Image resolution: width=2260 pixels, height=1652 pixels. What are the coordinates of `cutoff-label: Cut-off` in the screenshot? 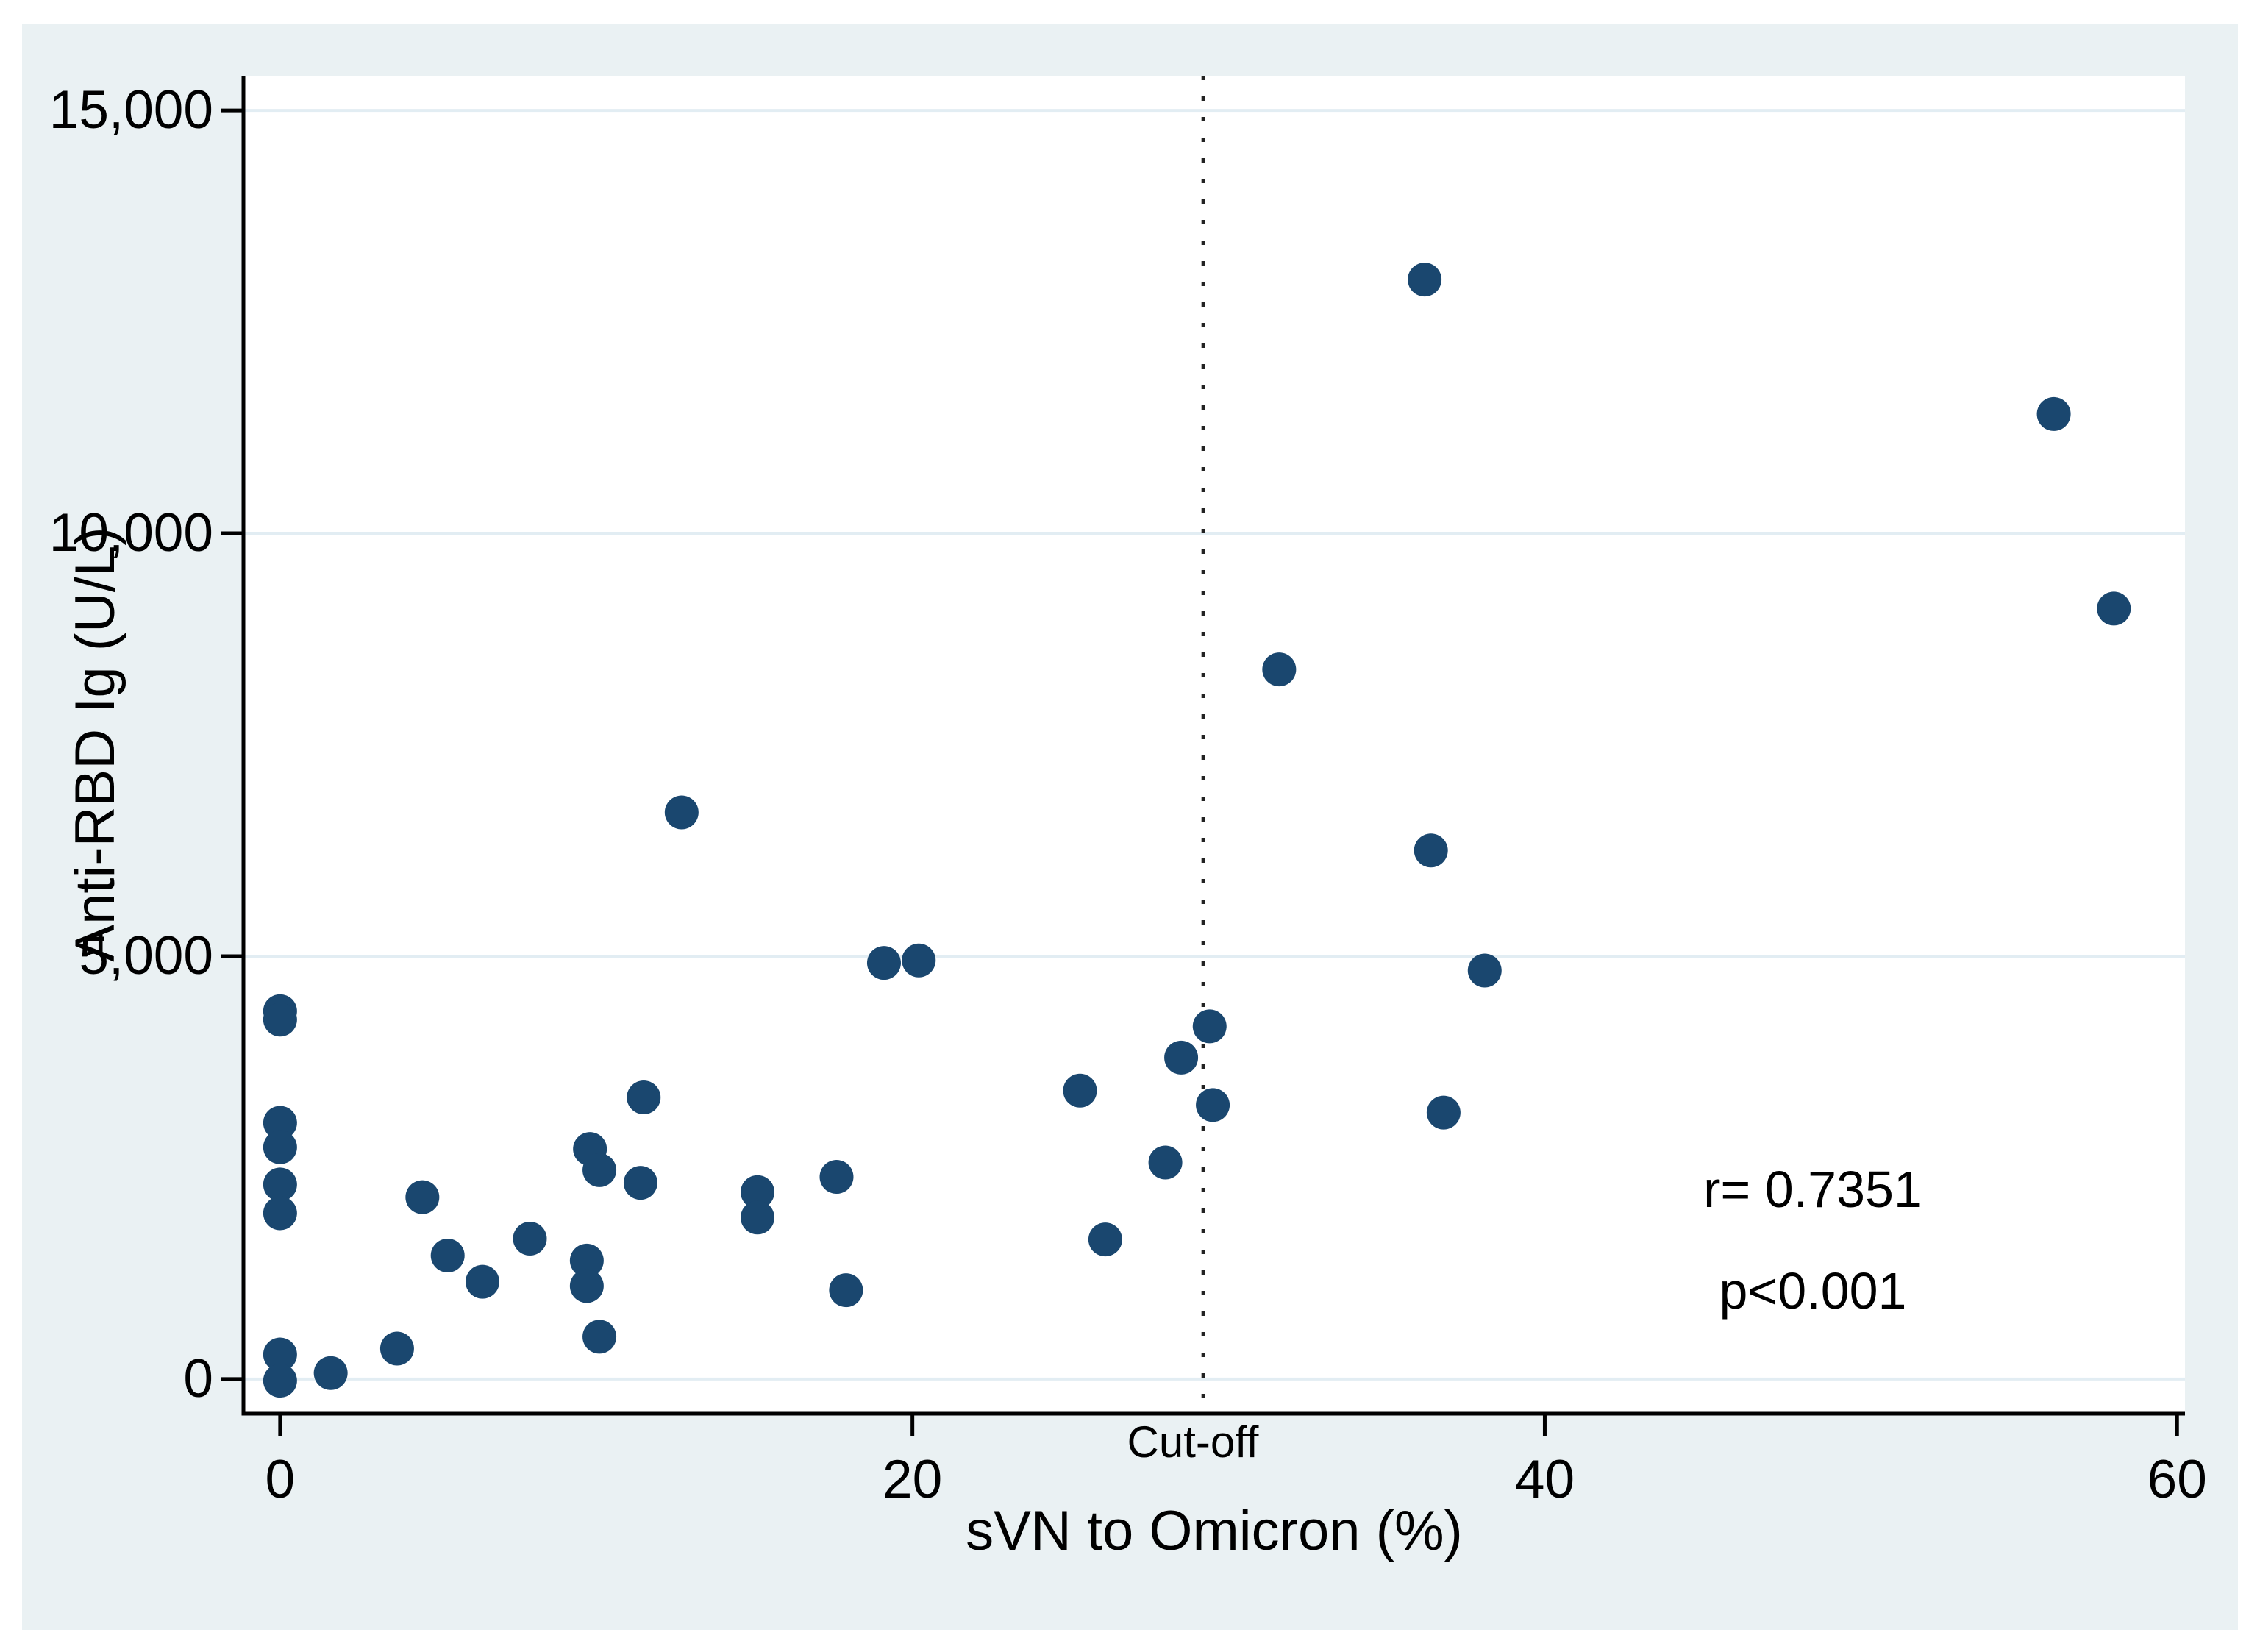 It's located at (1193, 1442).